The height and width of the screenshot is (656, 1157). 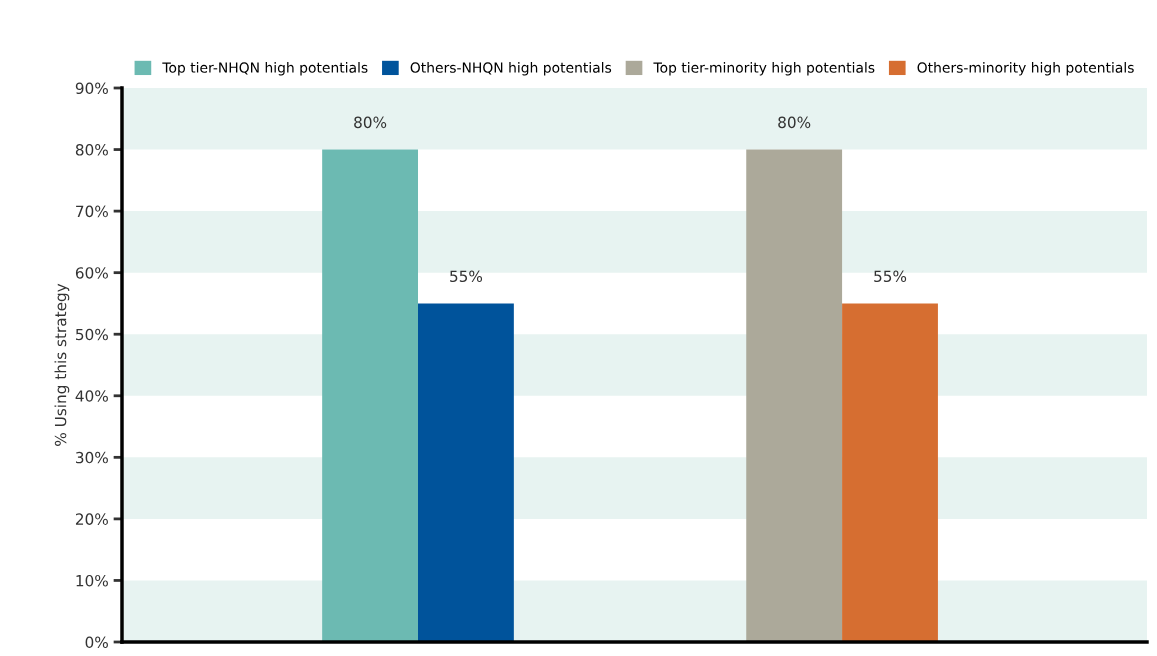 I want to click on legend-label: Top tier-NHQN high potentials, so click(x=265, y=69).